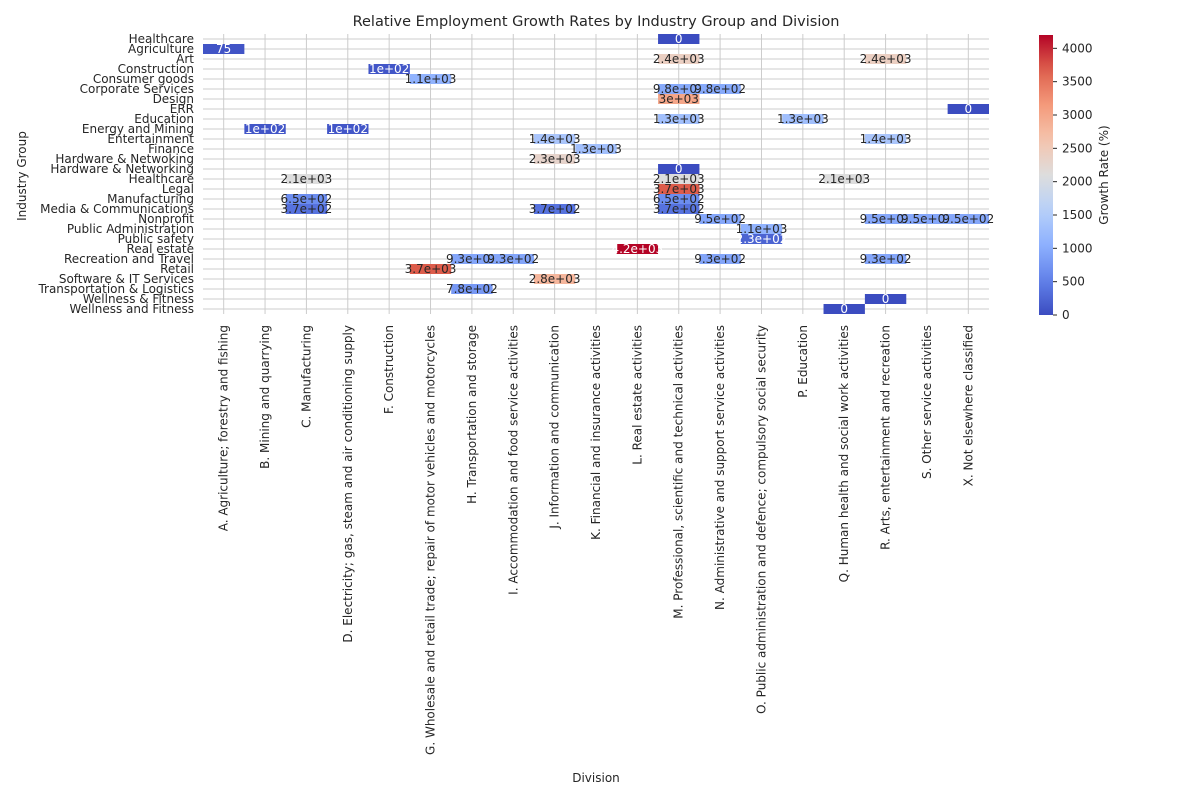 The width and height of the screenshot is (1200, 804). I want to click on x-tick-label: L. Real estate activities, so click(637, 395).